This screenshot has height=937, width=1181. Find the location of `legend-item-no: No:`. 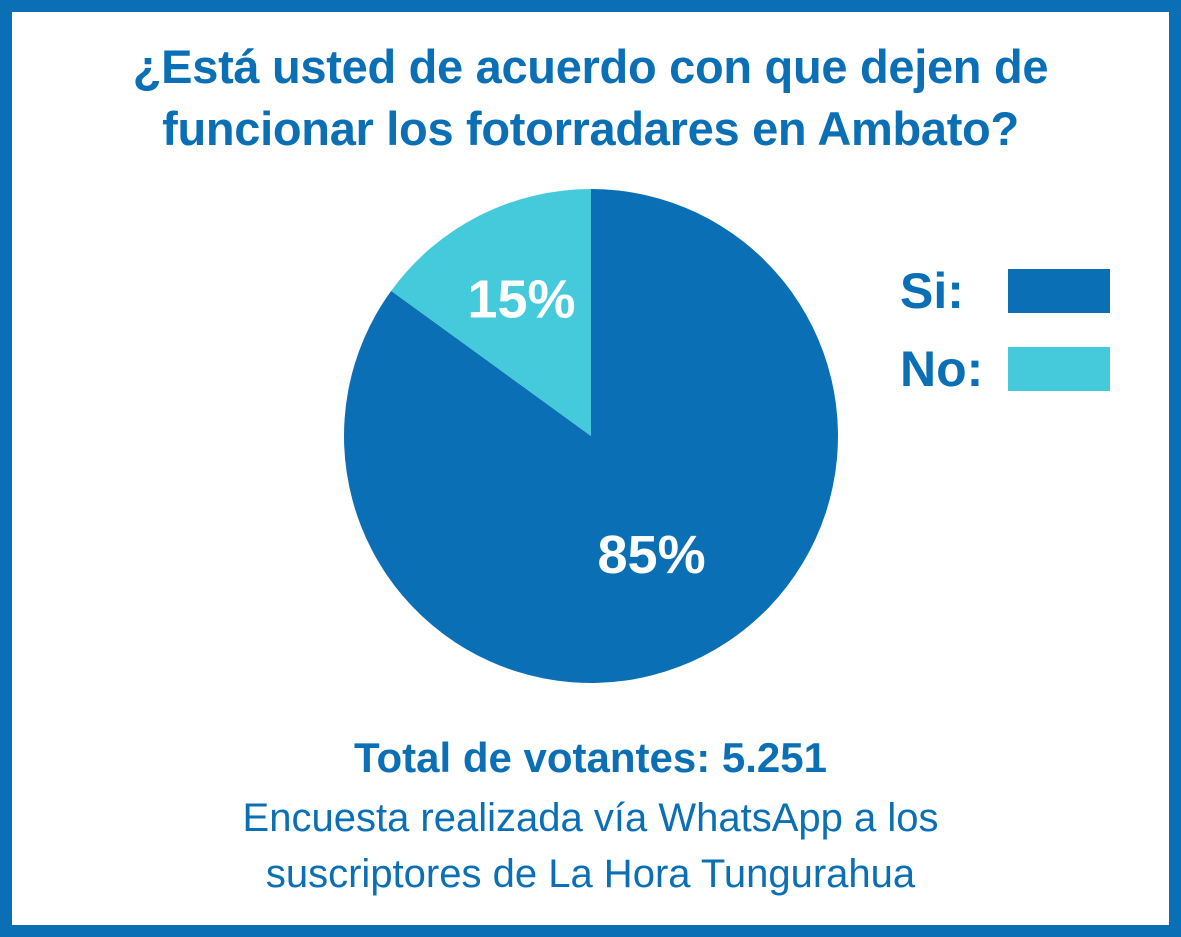

legend-item-no: No: is located at coordinates (1005, 369).